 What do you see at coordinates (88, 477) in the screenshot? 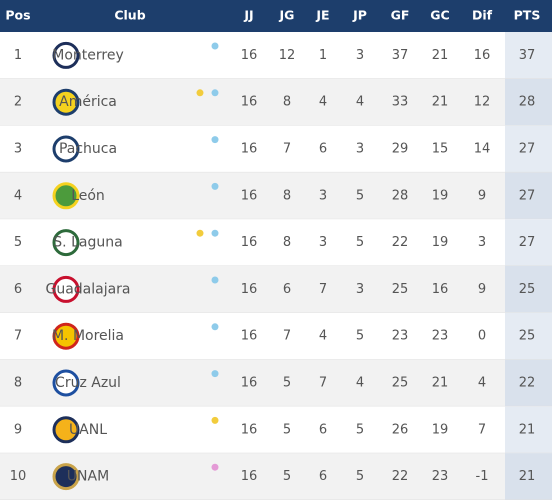
I see `club-name: UNAM` at bounding box center [88, 477].